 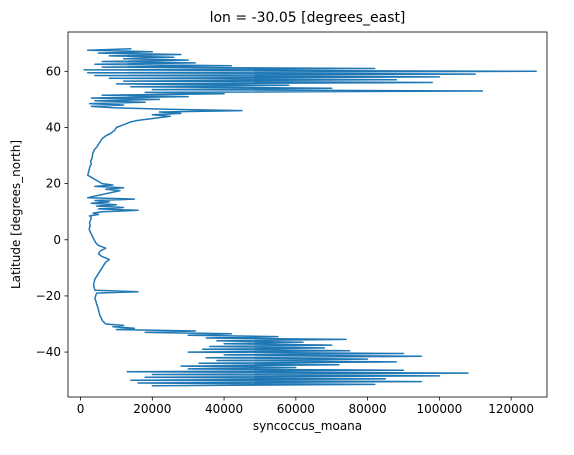 What do you see at coordinates (53, 71) in the screenshot?
I see `y-tick-label: 60` at bounding box center [53, 71].